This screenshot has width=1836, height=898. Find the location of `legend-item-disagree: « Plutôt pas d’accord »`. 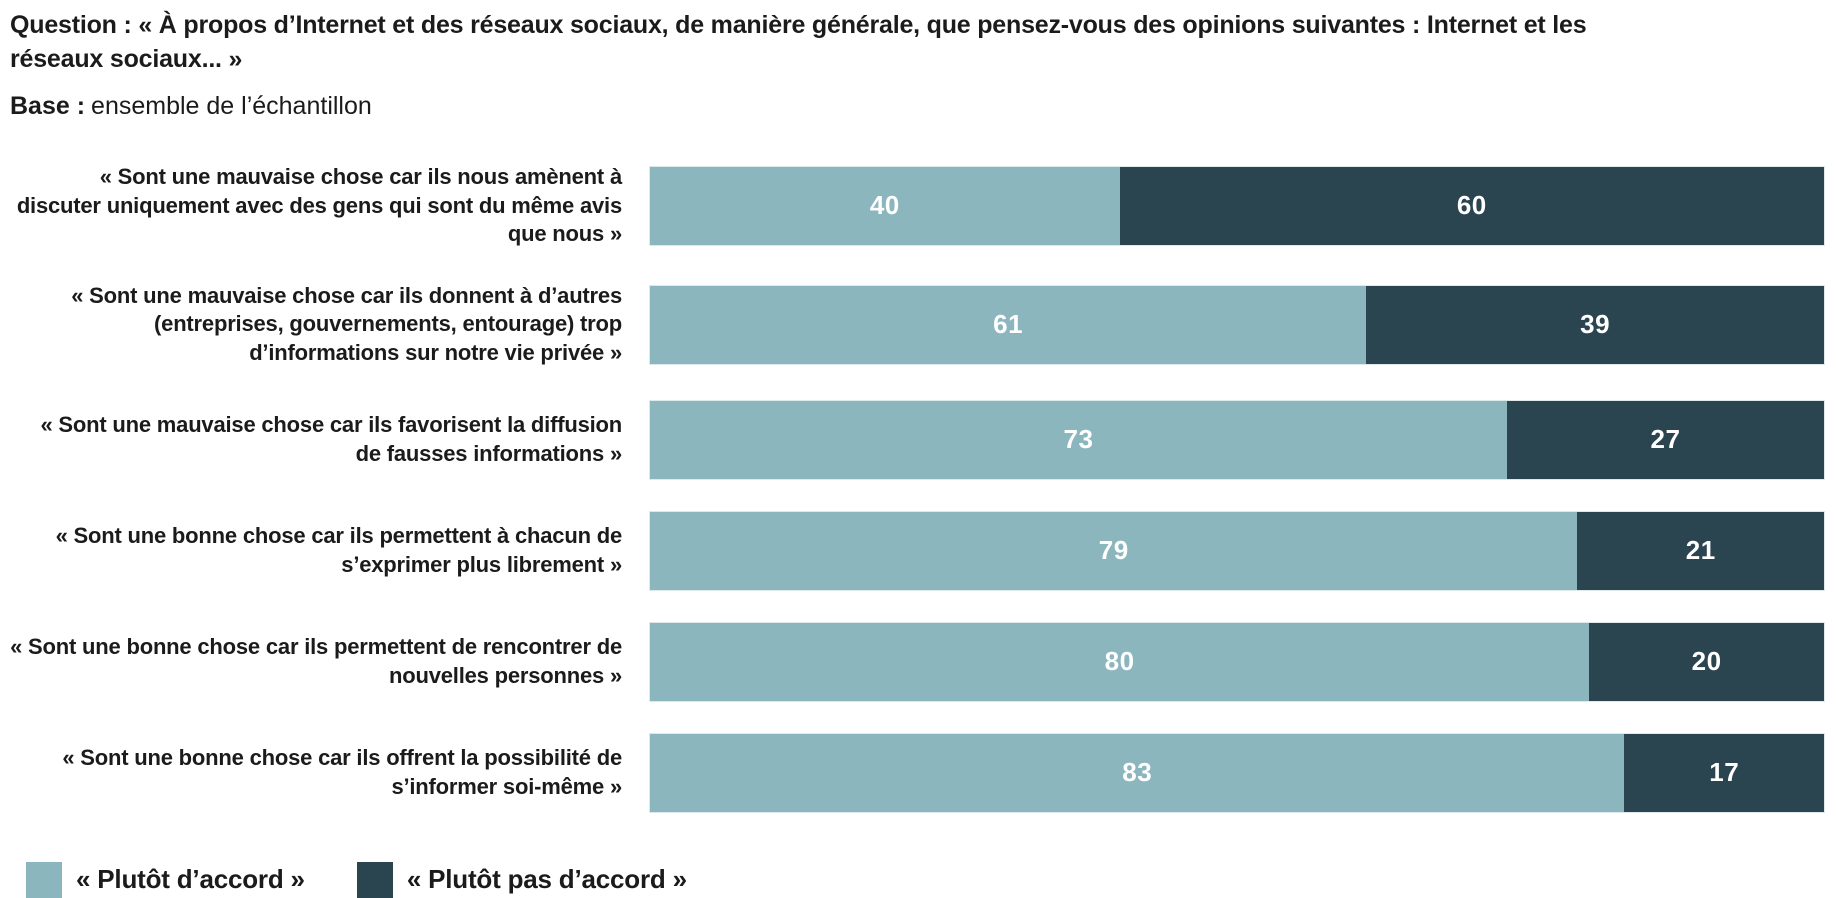

legend-item-disagree: « Plutôt pas d’accord » is located at coordinates (521, 879).